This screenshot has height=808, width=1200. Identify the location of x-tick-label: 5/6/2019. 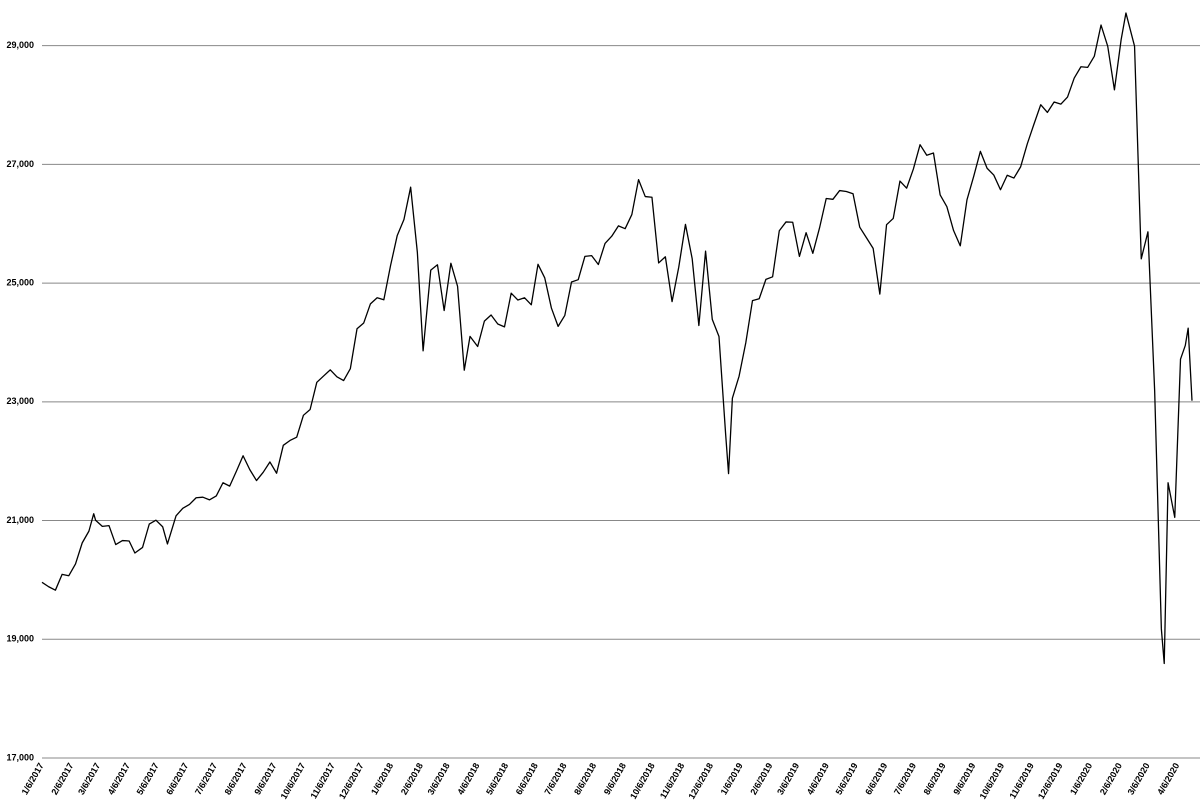
(847, 778).